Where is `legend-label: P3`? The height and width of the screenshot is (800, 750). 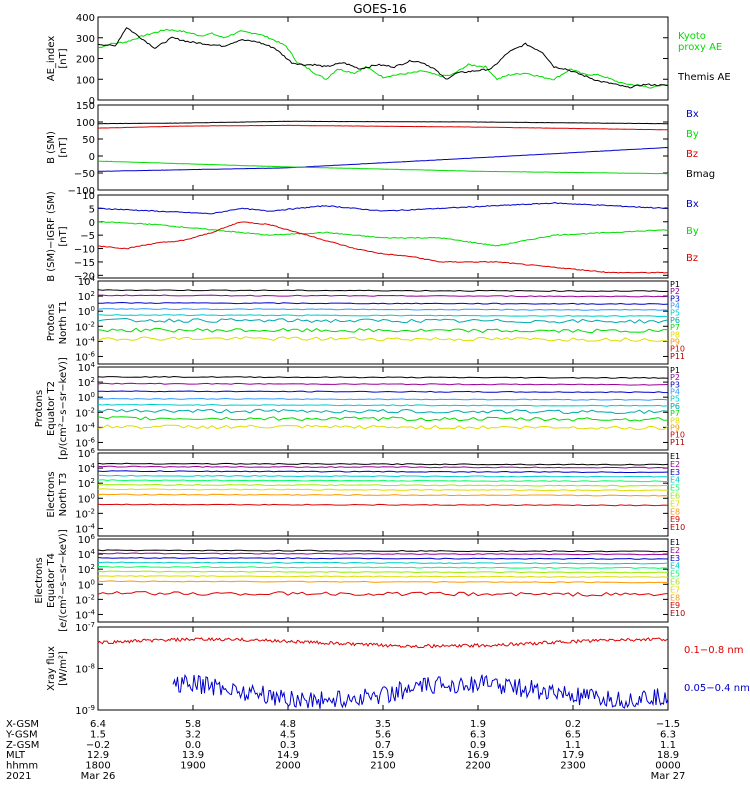 legend-label: P3 is located at coordinates (675, 298).